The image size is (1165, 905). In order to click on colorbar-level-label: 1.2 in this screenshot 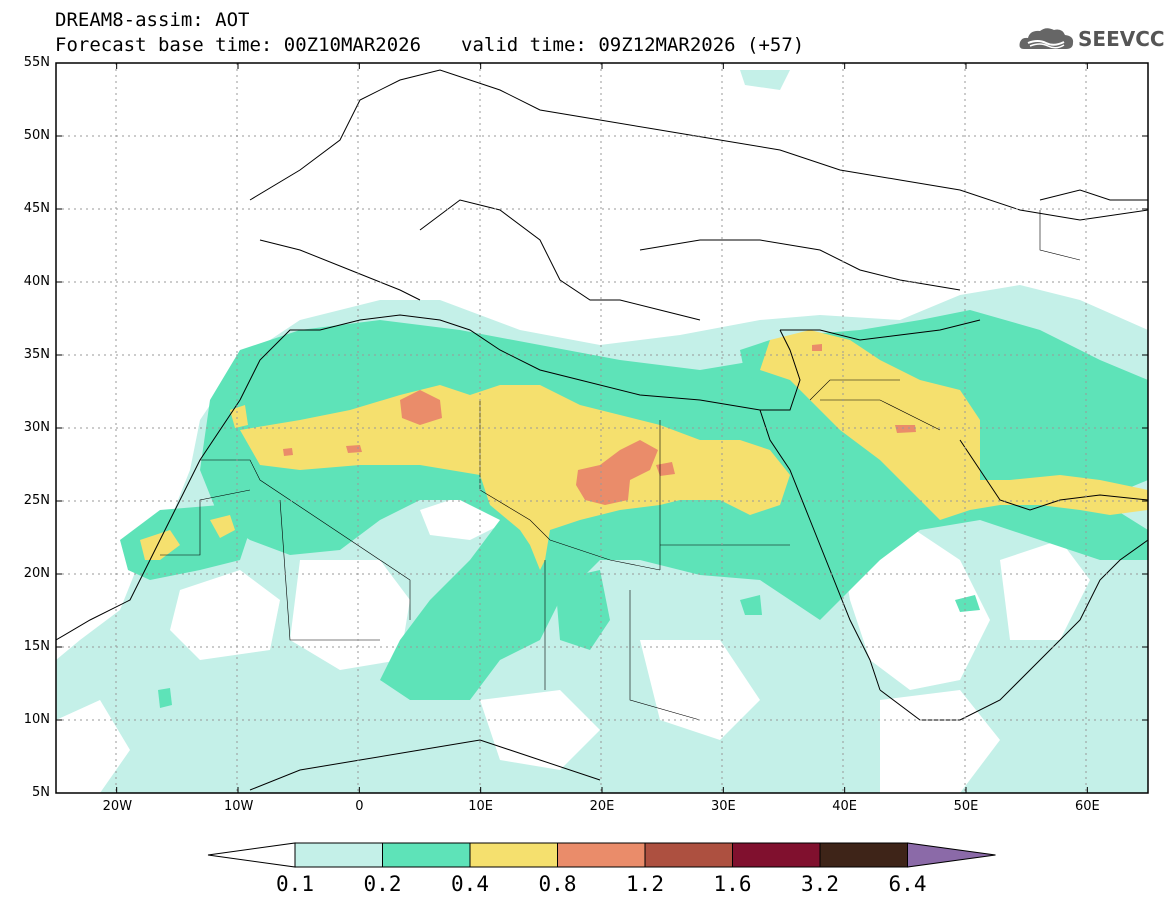, I will do `click(645, 884)`.